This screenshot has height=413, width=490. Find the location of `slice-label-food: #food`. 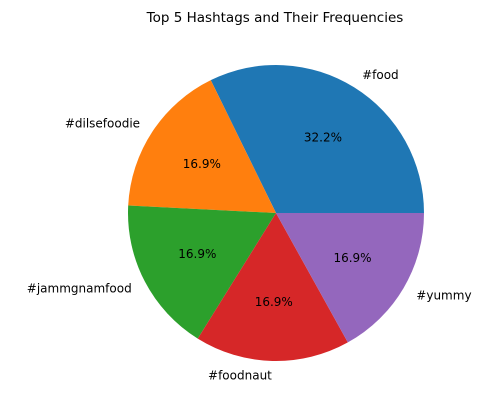

slice-label-food: #food is located at coordinates (380, 75).